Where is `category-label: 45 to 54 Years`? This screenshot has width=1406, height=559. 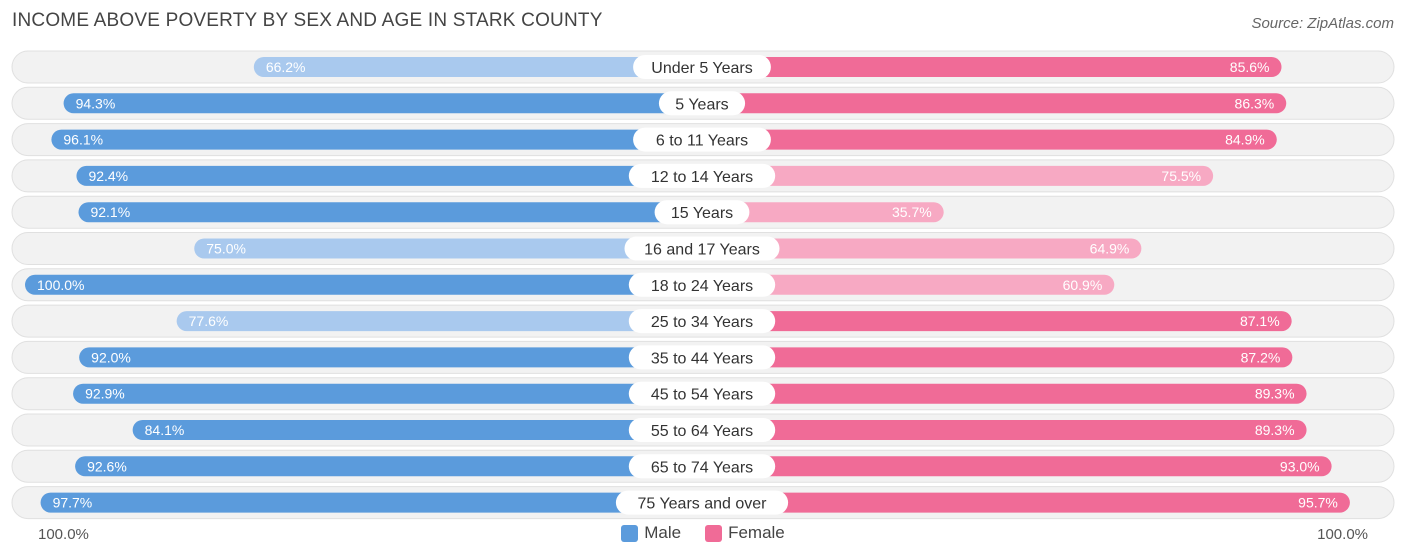 category-label: 45 to 54 Years is located at coordinates (702, 395).